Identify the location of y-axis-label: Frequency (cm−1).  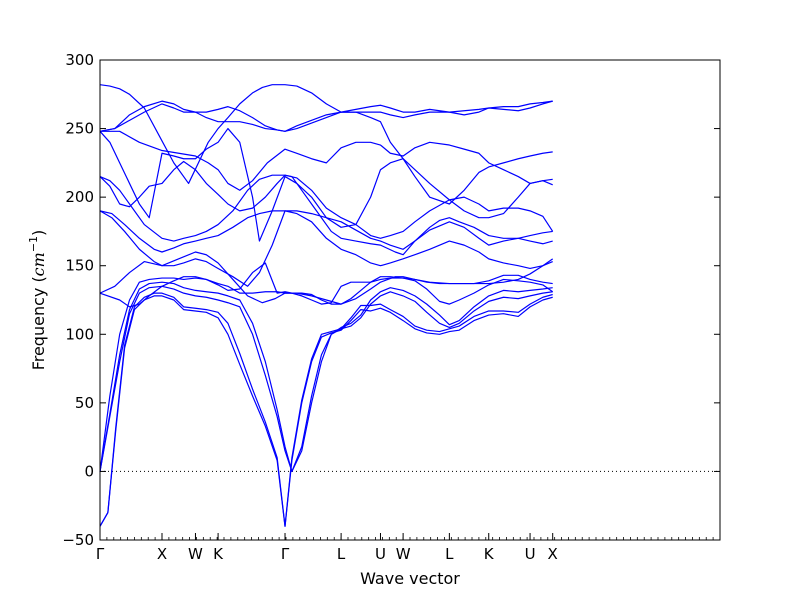
(37, 300).